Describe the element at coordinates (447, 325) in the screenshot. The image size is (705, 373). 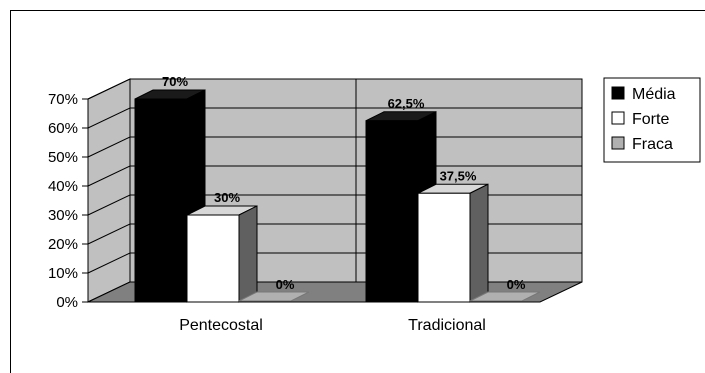
I see `x-category-label: Tradicional` at that location.